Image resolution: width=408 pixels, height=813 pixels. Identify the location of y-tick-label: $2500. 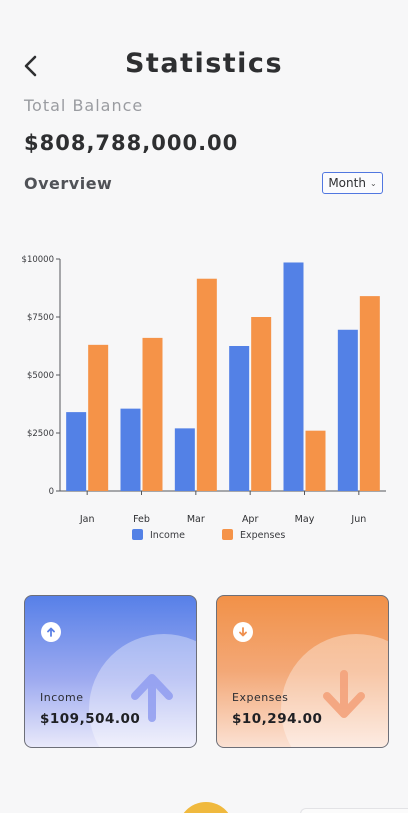
(40, 434).